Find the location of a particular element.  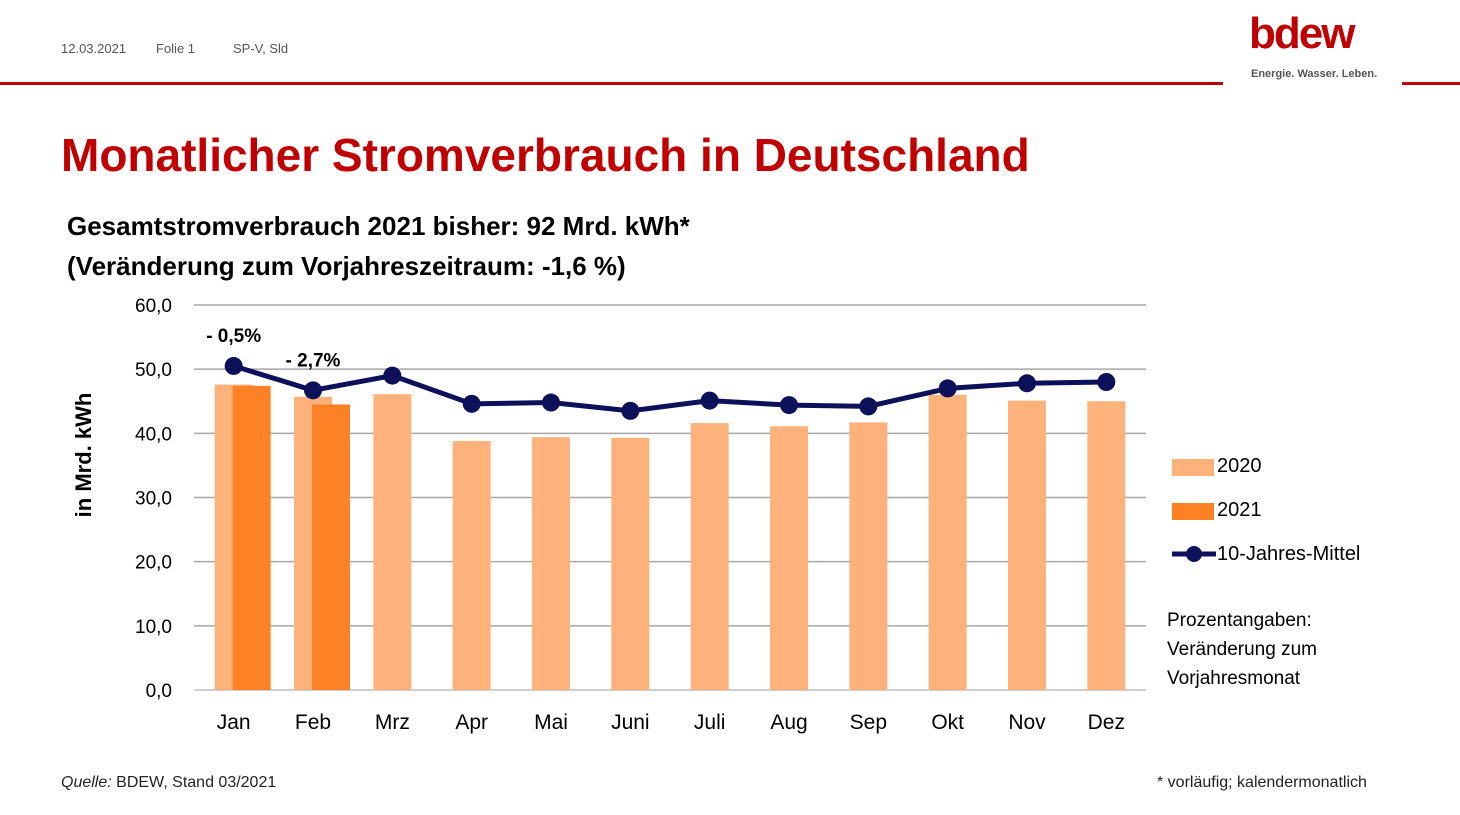

footnote: * vorläufig; kalendermonatlich is located at coordinates (1262, 782).